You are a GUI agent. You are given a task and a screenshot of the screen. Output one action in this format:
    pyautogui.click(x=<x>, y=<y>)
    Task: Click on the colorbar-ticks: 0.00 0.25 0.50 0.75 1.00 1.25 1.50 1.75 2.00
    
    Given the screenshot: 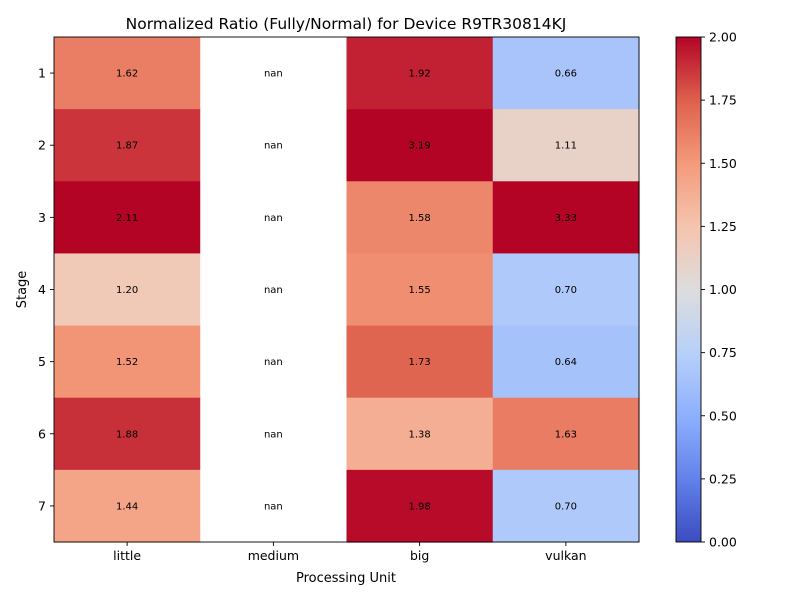 What is the action you would take?
    pyautogui.click(x=719, y=290)
    